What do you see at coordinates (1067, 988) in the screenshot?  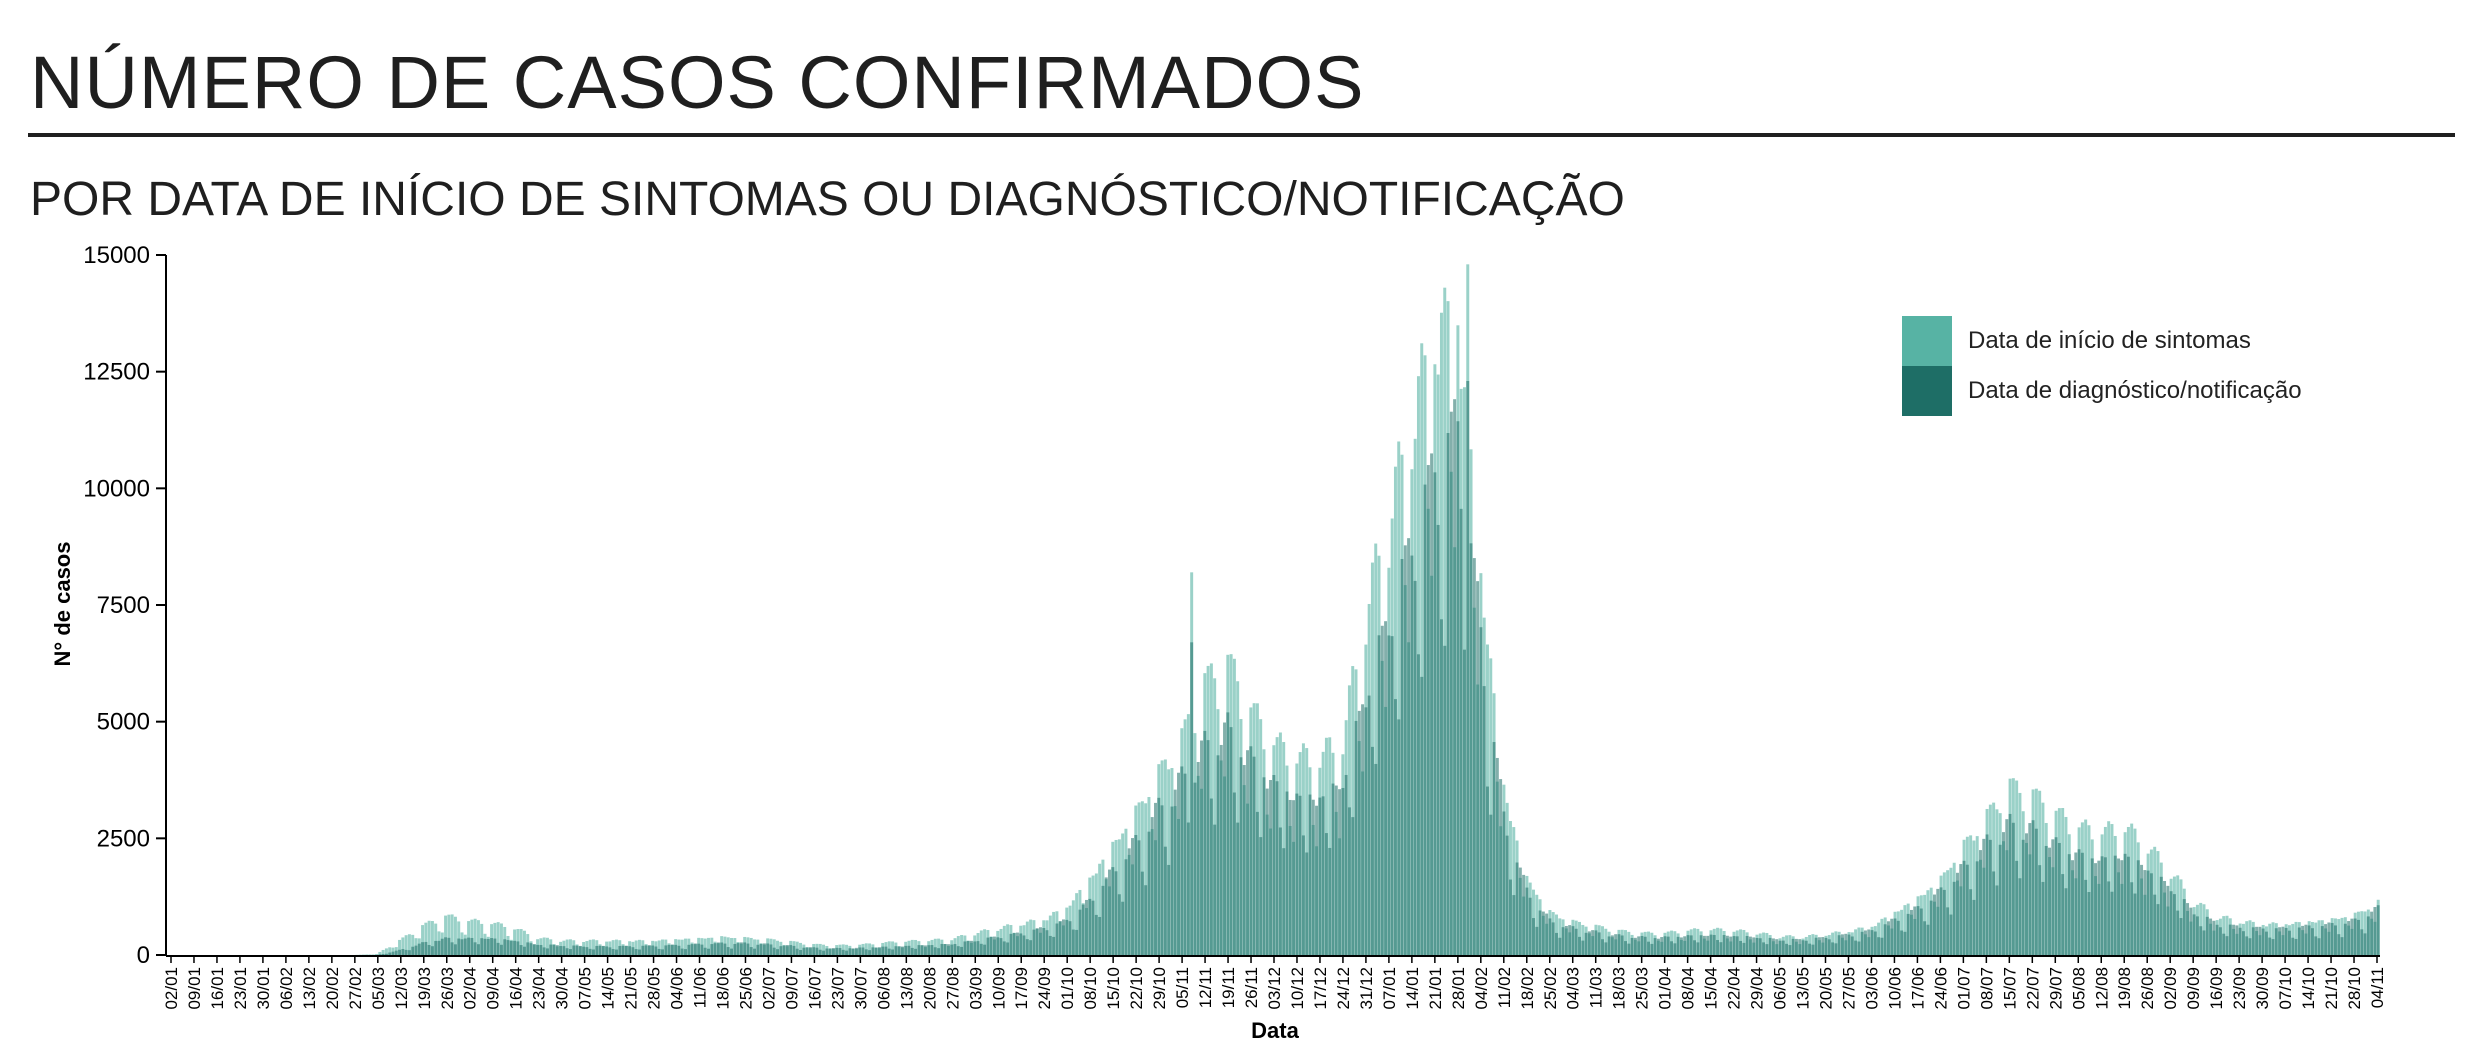 I see `x-tick-label: 01/10` at bounding box center [1067, 988].